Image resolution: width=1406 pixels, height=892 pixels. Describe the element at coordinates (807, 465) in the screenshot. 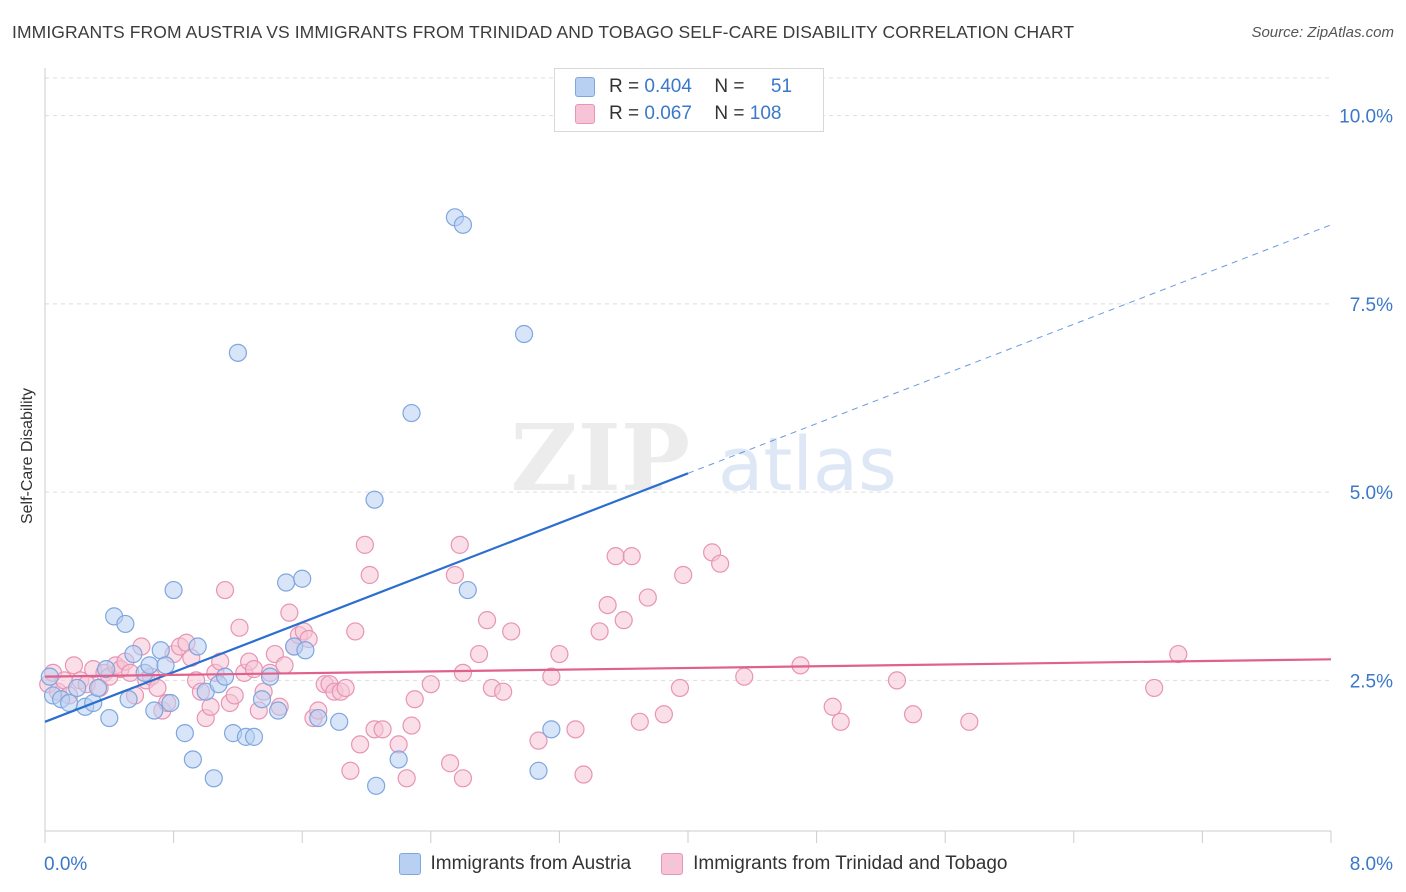

I see `watermark-atlas: atlas` at that location.